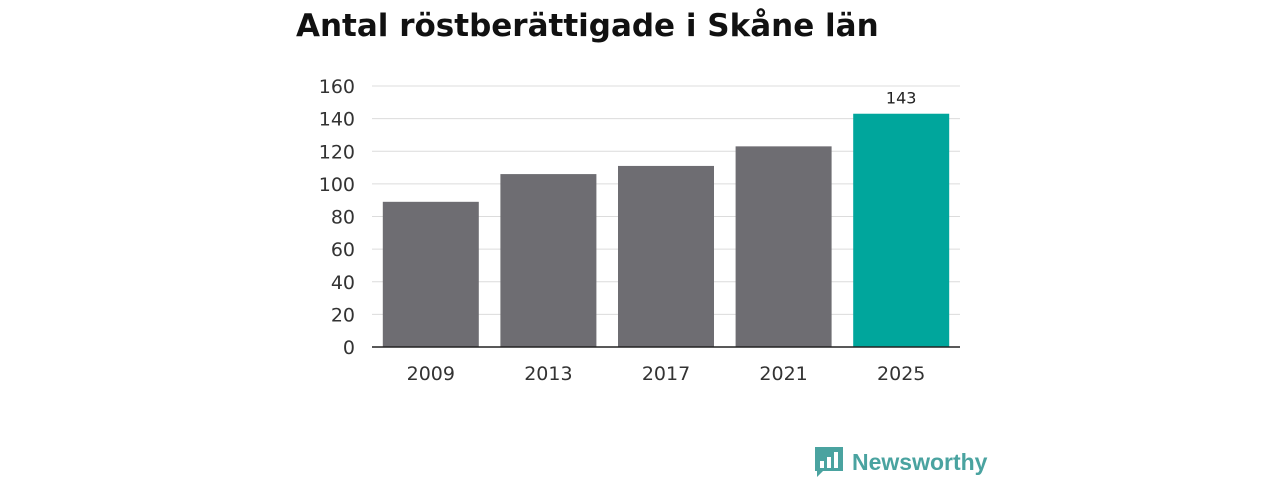 The image size is (1280, 480). Describe the element at coordinates (343, 250) in the screenshot. I see `y-tick-label: 60` at that location.